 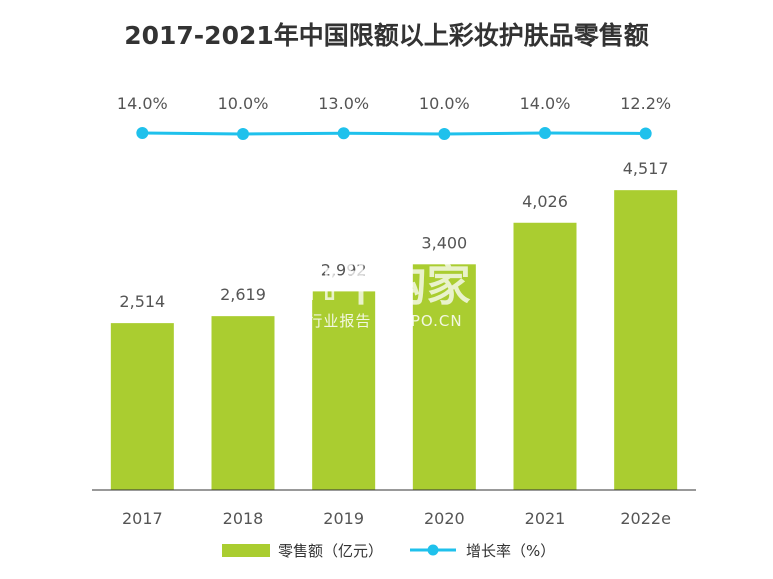 What do you see at coordinates (344, 390) in the screenshot?
I see `bar-2019` at bounding box center [344, 390].